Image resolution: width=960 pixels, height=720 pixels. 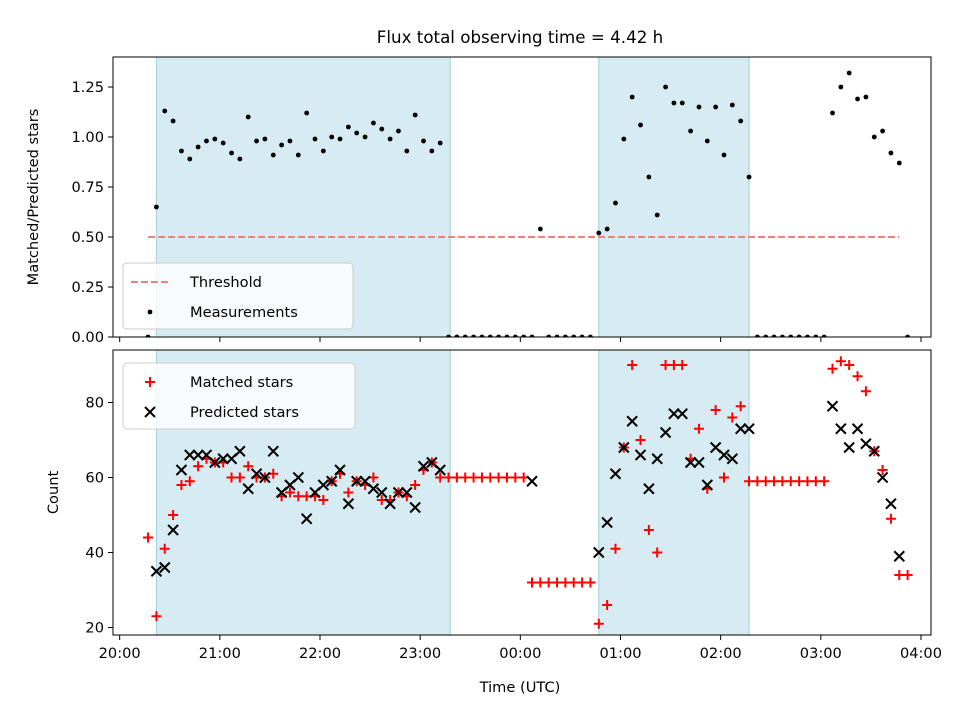 I want to click on chart-title: Flux total observing time = 4.42 h, so click(x=520, y=37).